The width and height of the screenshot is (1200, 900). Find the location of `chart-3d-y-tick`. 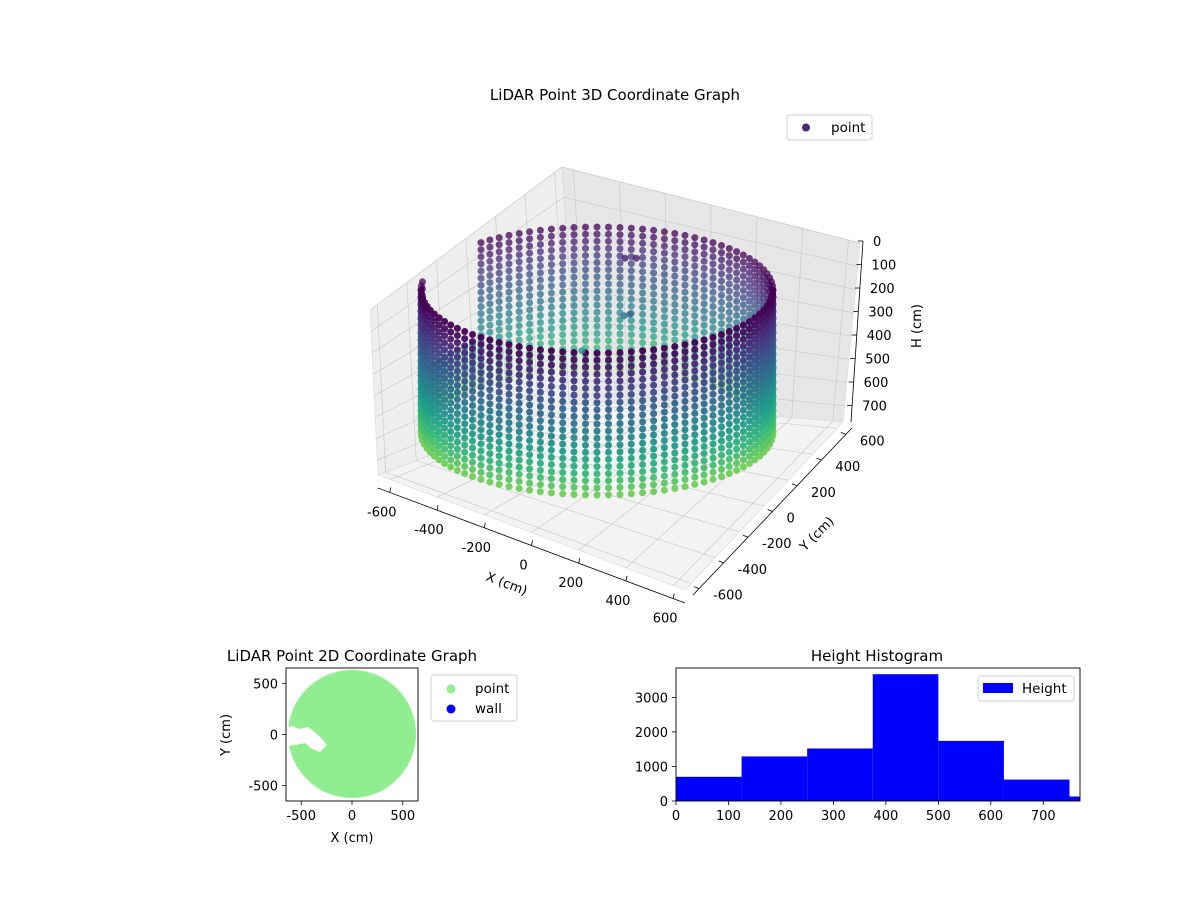

chart-3d-y-tick is located at coordinates (843, 433).